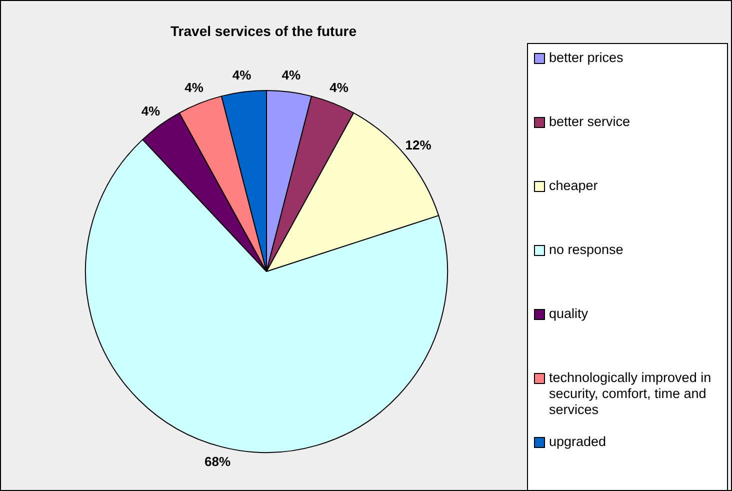 The image size is (732, 491). I want to click on legend-label: no response, so click(586, 250).